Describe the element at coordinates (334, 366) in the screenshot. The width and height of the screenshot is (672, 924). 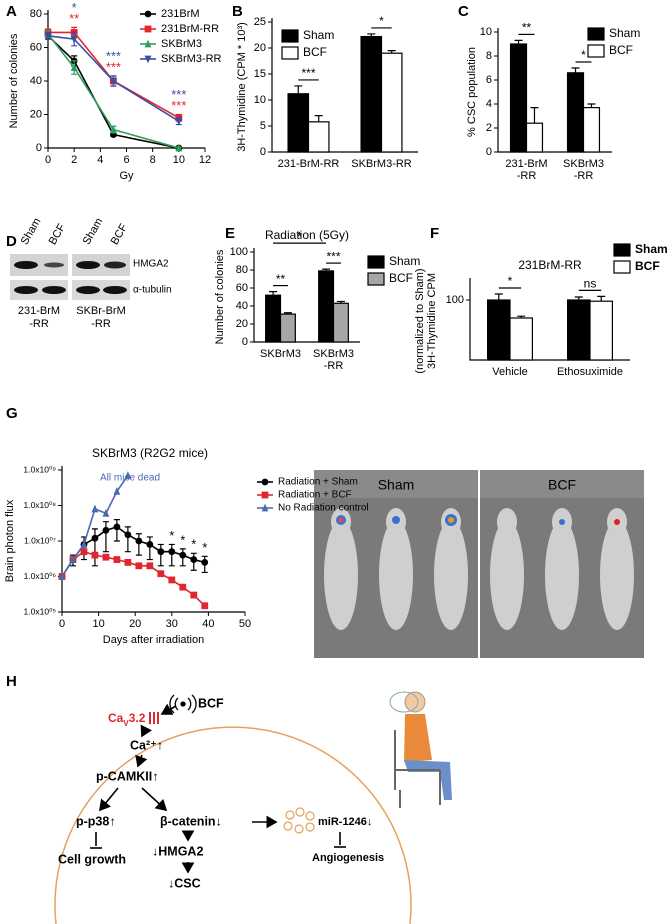
I see `x-tick-label: -RR` at that location.